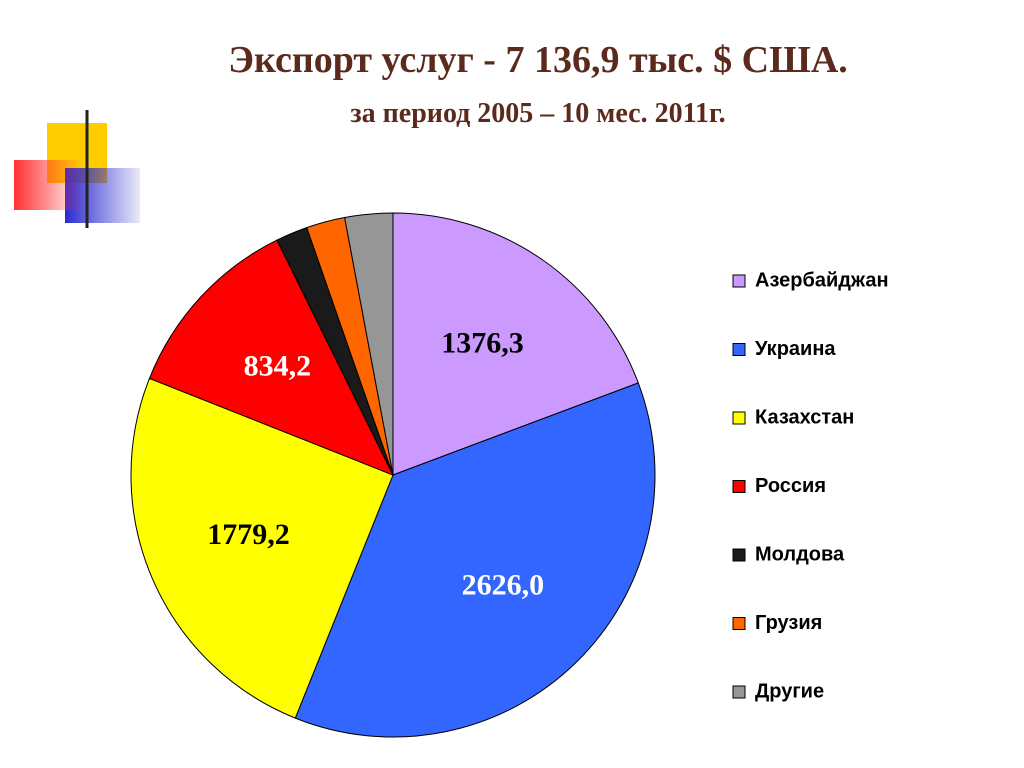 The image size is (1024, 768). Describe the element at coordinates (795, 349) in the screenshot. I see `legend-label: Украина` at that location.